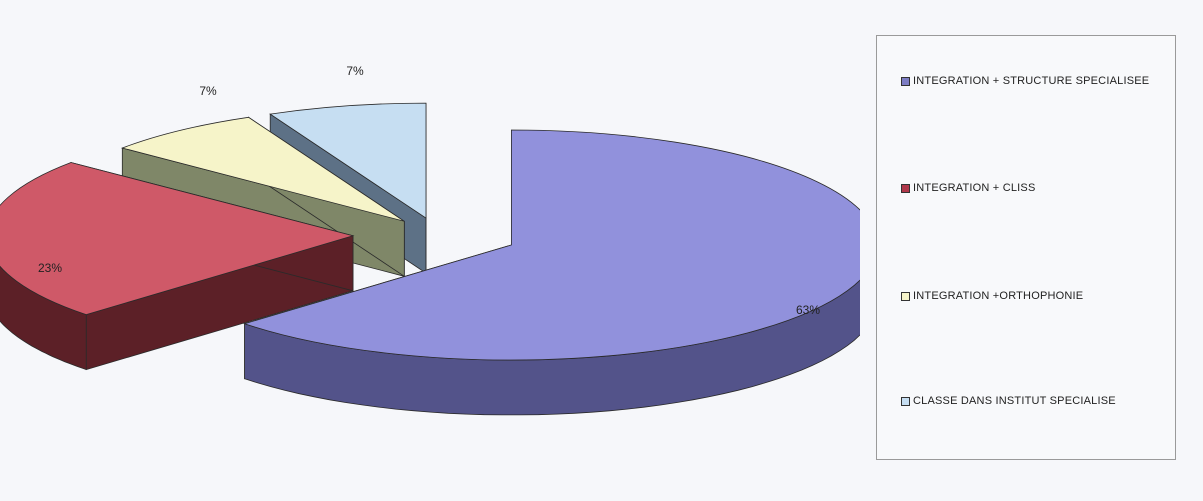 This screenshot has width=1203, height=501. Describe the element at coordinates (348, 160) in the screenshot. I see `pie-slice-institut-specialise` at that location.